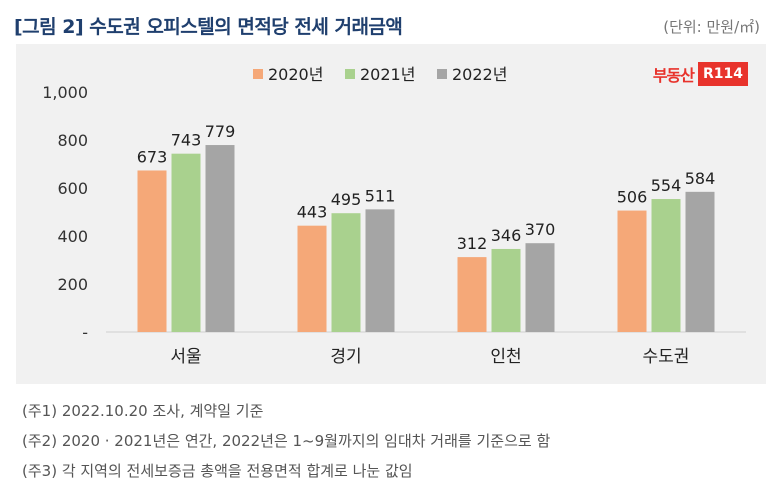 The image size is (780, 490). I want to click on y-tick-label: 1,000, so click(65, 92).